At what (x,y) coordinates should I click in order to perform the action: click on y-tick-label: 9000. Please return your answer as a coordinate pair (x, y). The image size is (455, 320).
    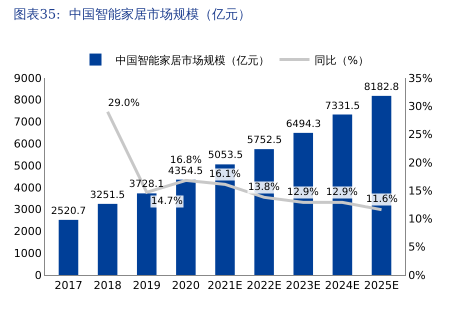
    Looking at the image, I should click on (28, 78).